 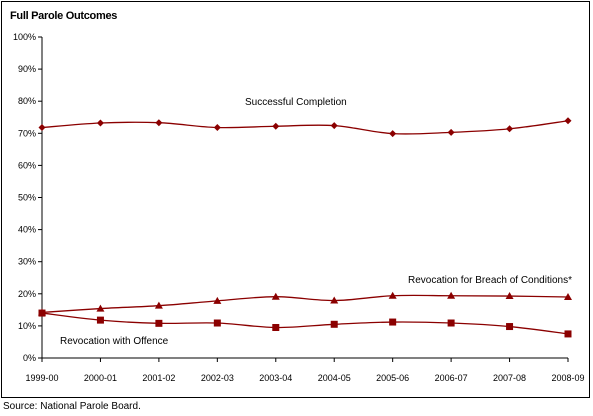 I want to click on y-tick-label: 80%, so click(x=27, y=101).